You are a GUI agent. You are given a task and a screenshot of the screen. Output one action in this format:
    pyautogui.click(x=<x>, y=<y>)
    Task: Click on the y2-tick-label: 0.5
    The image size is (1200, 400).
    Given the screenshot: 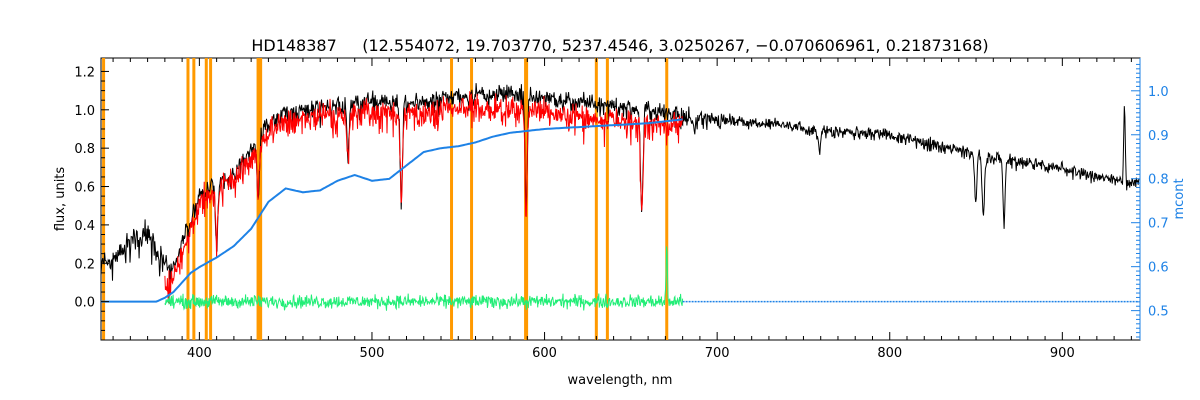 What is the action you would take?
    pyautogui.click(x=1158, y=312)
    